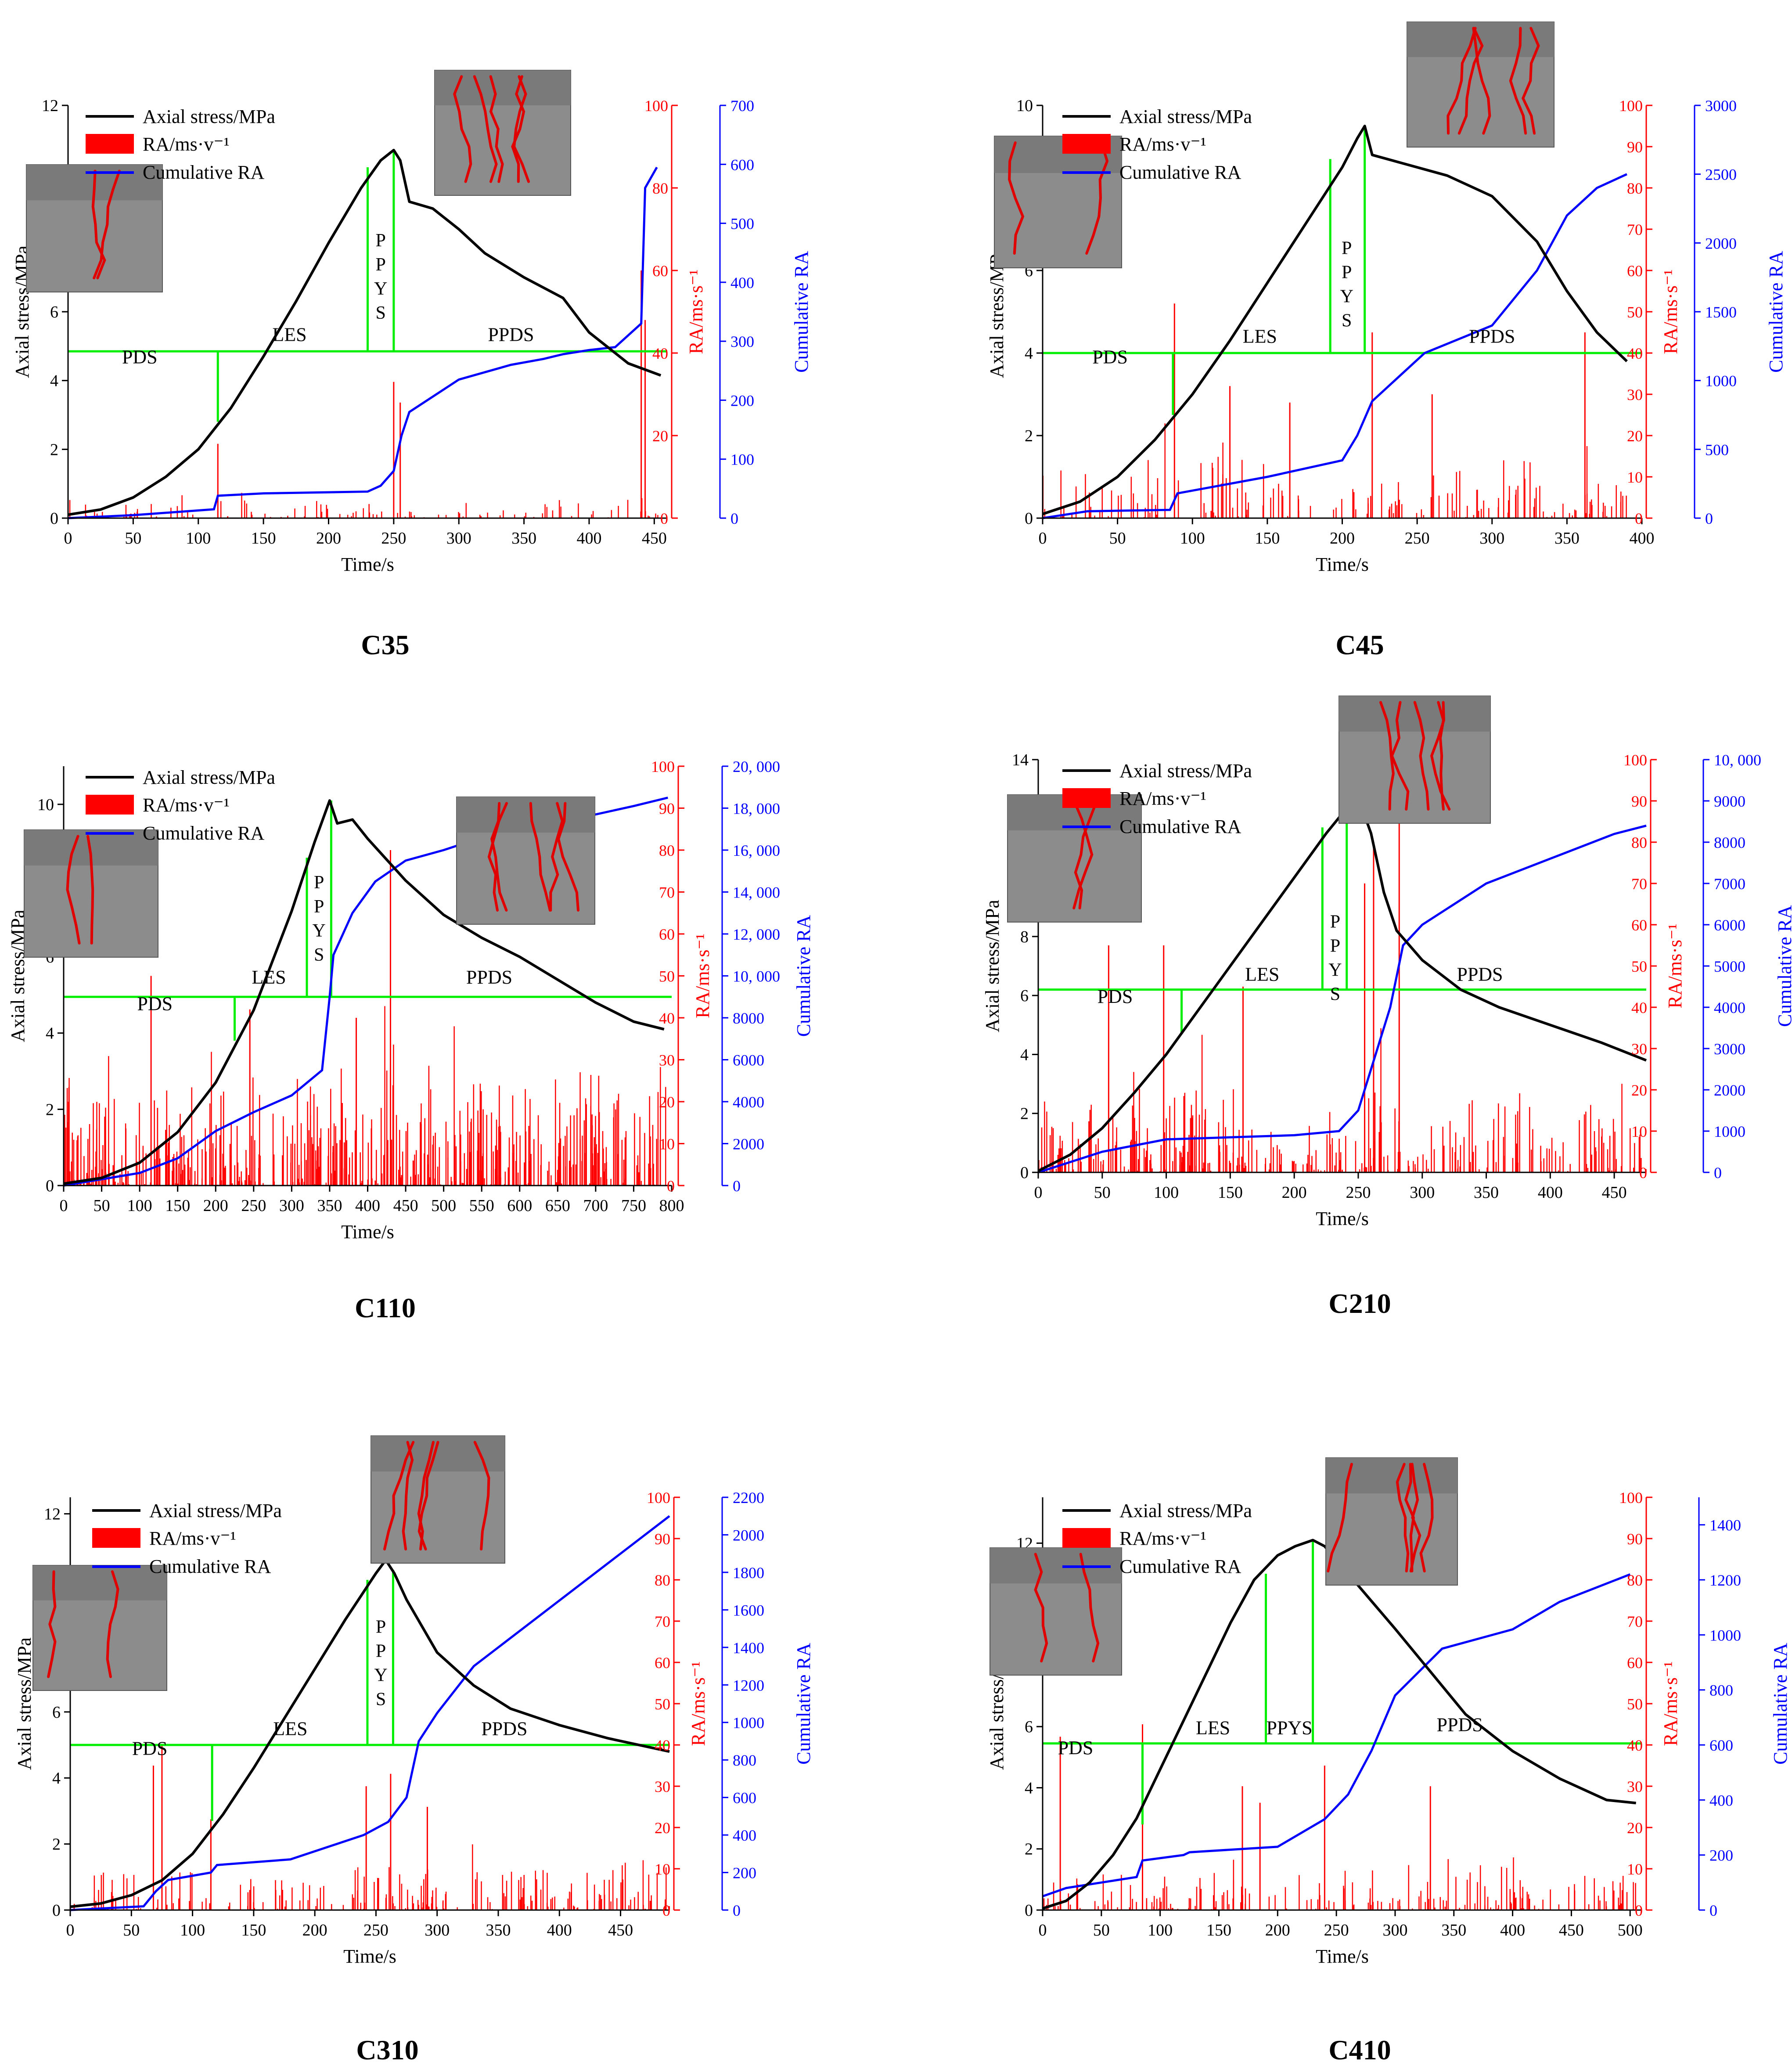 The width and height of the screenshot is (1792, 2069). Describe the element at coordinates (756, 809) in the screenshot. I see `cumulative-tick-label: 18, 000` at that location.